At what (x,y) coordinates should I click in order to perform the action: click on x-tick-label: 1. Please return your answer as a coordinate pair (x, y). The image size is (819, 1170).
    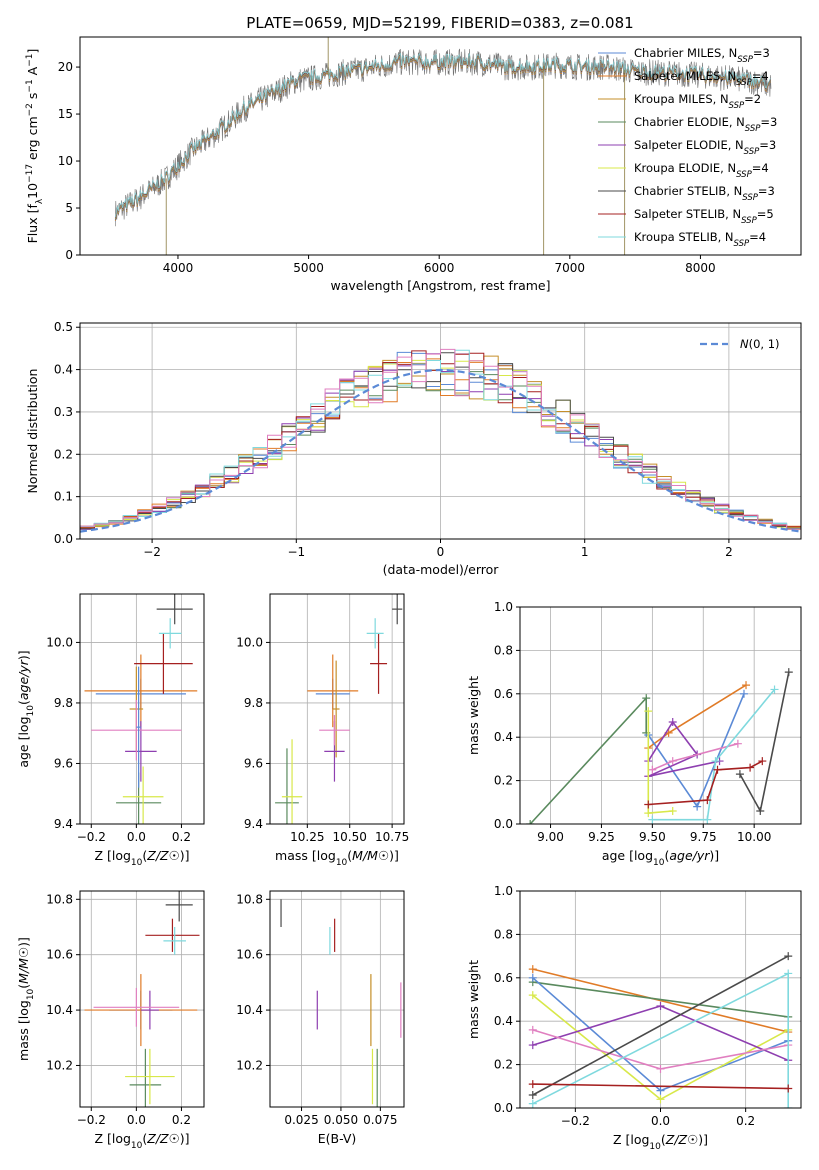
    Looking at the image, I should click on (585, 552).